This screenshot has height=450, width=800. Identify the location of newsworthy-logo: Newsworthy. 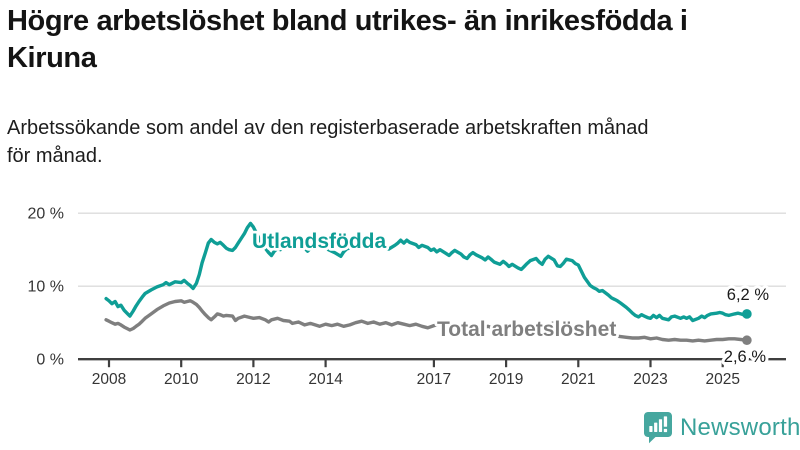
(721, 427).